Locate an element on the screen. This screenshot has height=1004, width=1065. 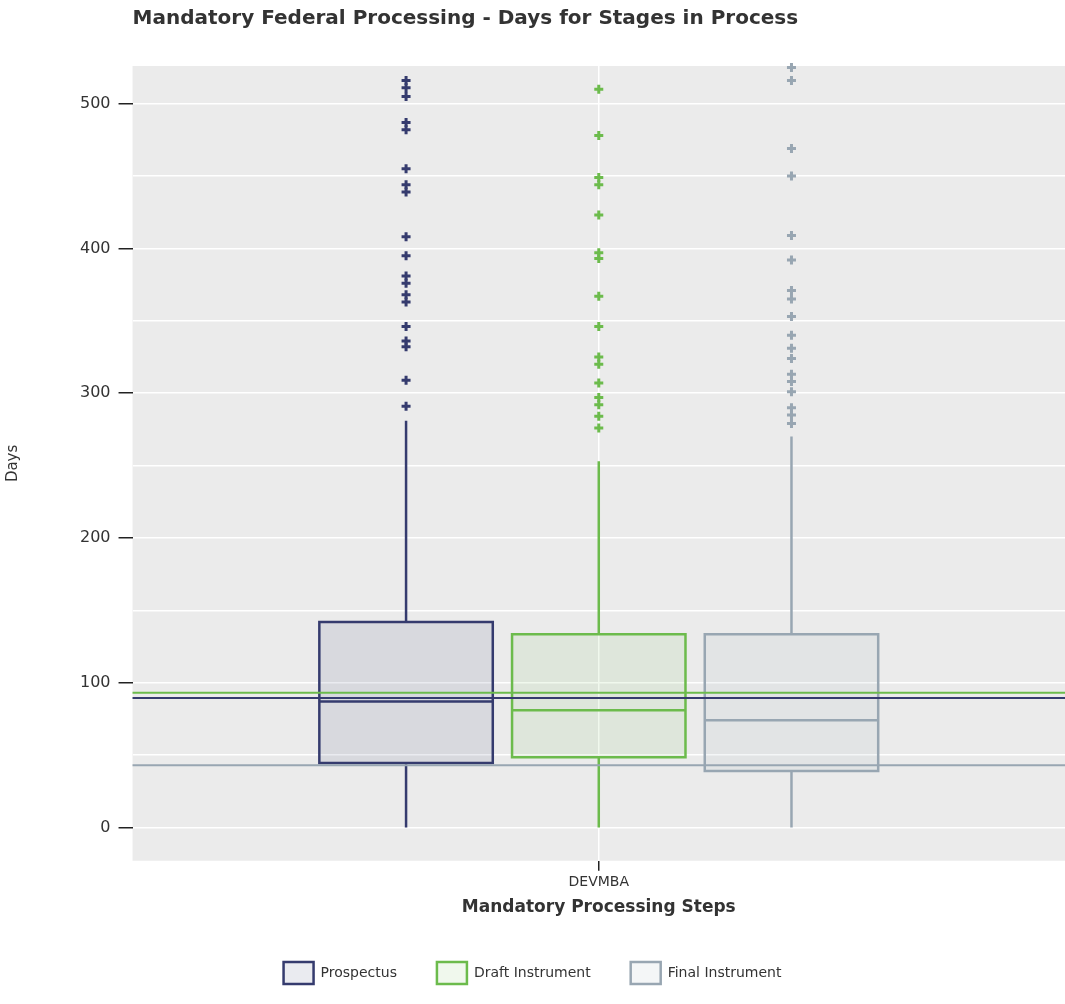
y-axis-title: Days is located at coordinates (11, 463).